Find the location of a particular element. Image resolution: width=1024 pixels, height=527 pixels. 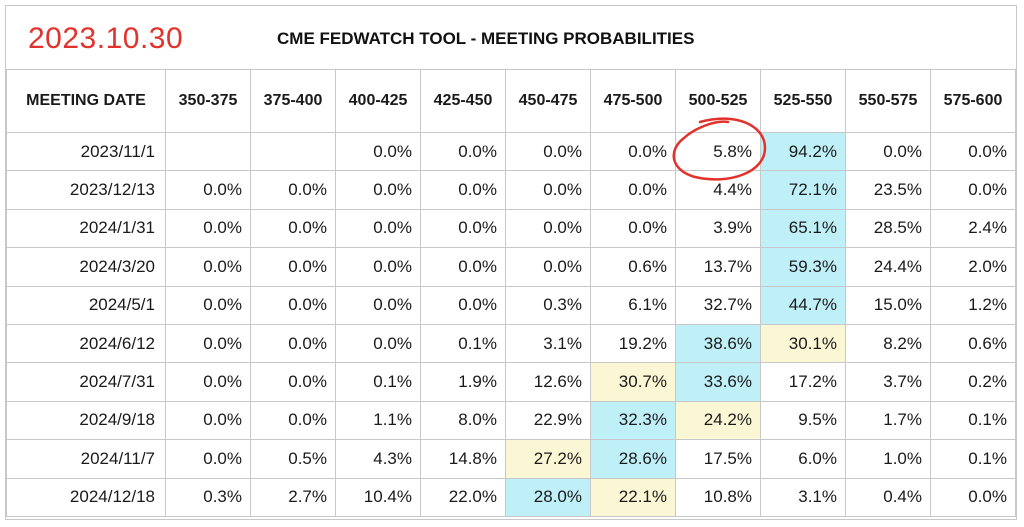

probability-cell: 38.6% is located at coordinates (718, 343).